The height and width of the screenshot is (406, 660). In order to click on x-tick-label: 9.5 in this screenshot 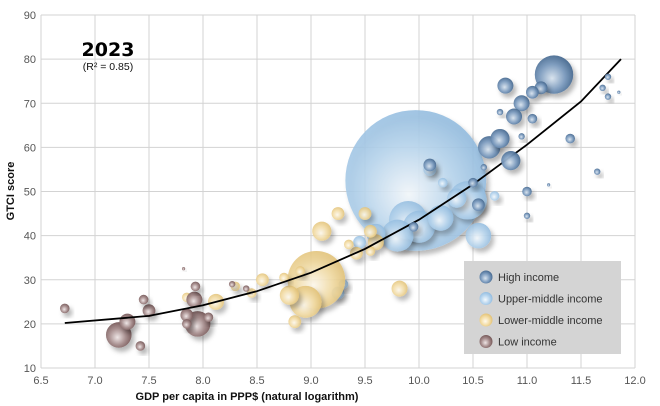, I will do `click(364, 381)`.